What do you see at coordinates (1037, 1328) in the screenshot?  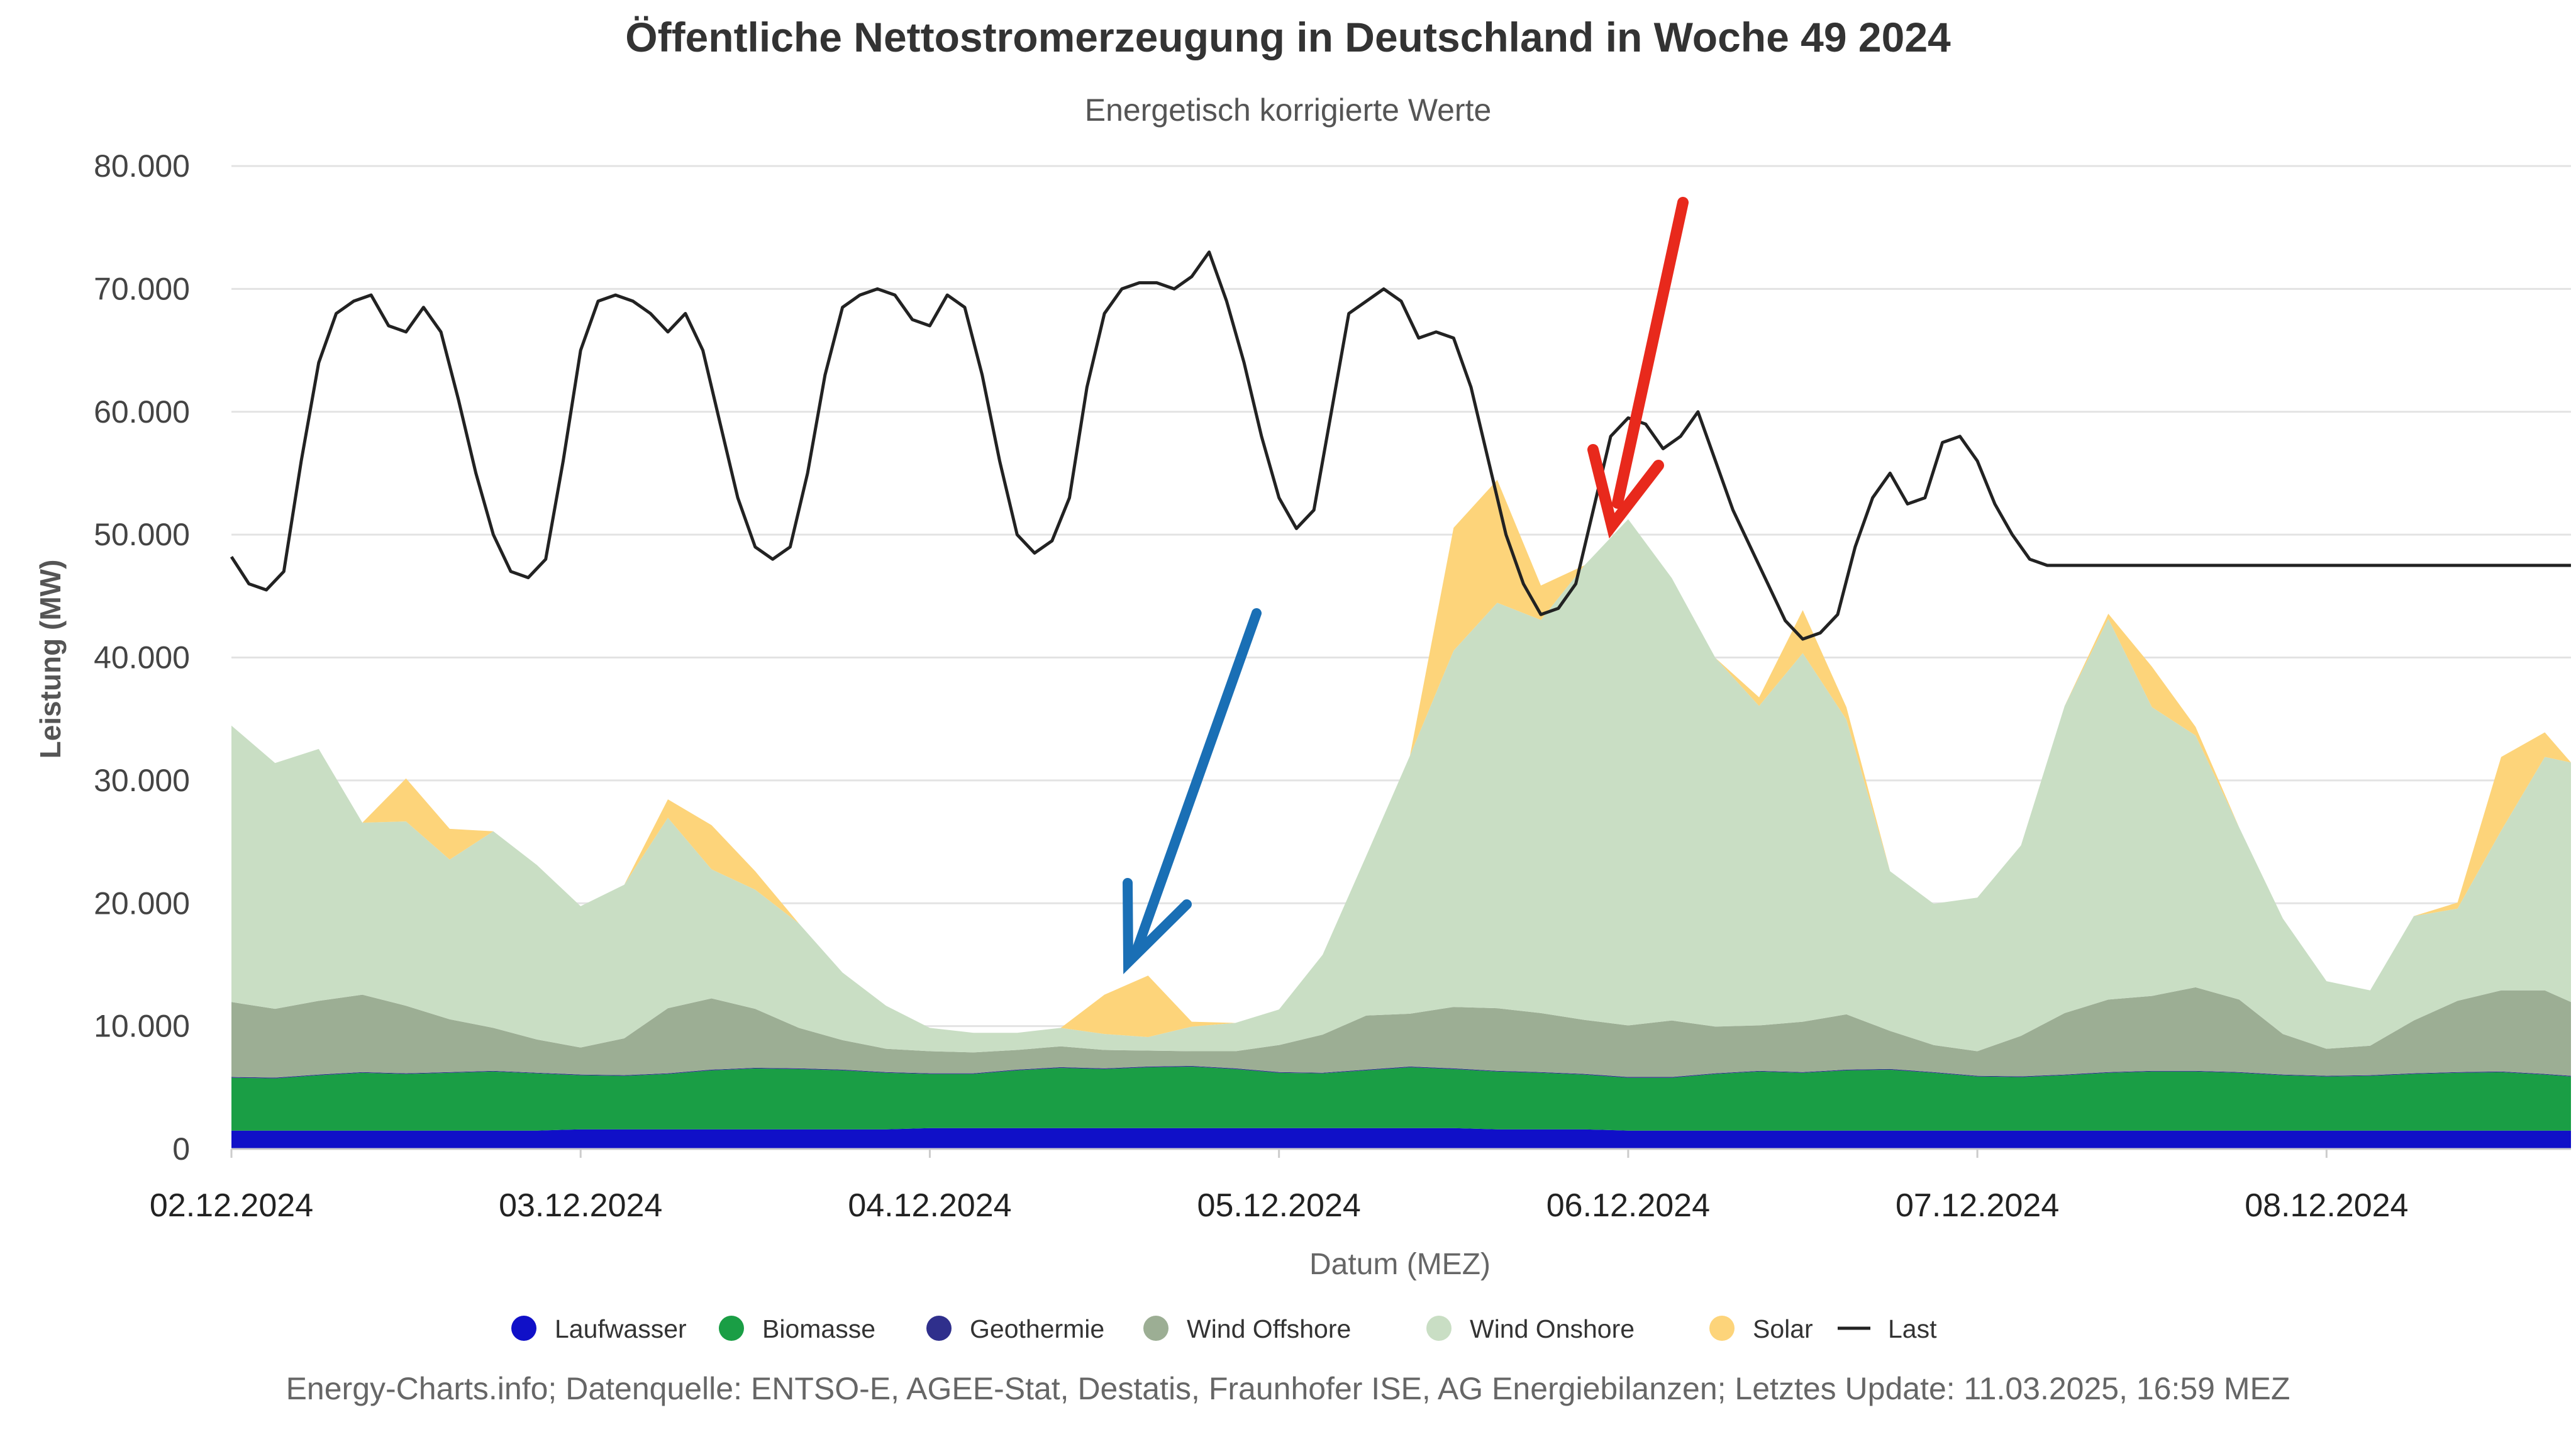 I see `legend-label: Geothermie` at bounding box center [1037, 1328].